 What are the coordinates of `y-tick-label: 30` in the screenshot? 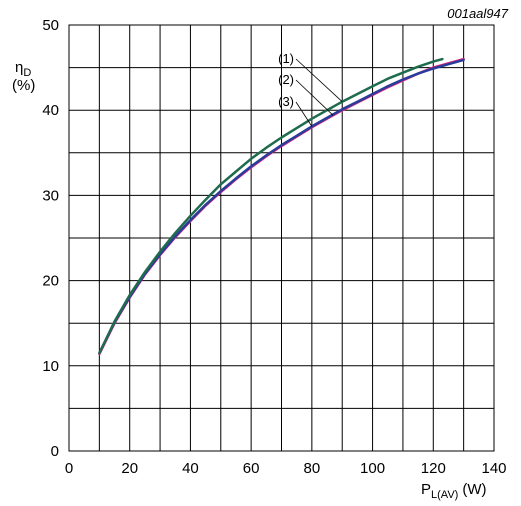 It's located at (50, 195).